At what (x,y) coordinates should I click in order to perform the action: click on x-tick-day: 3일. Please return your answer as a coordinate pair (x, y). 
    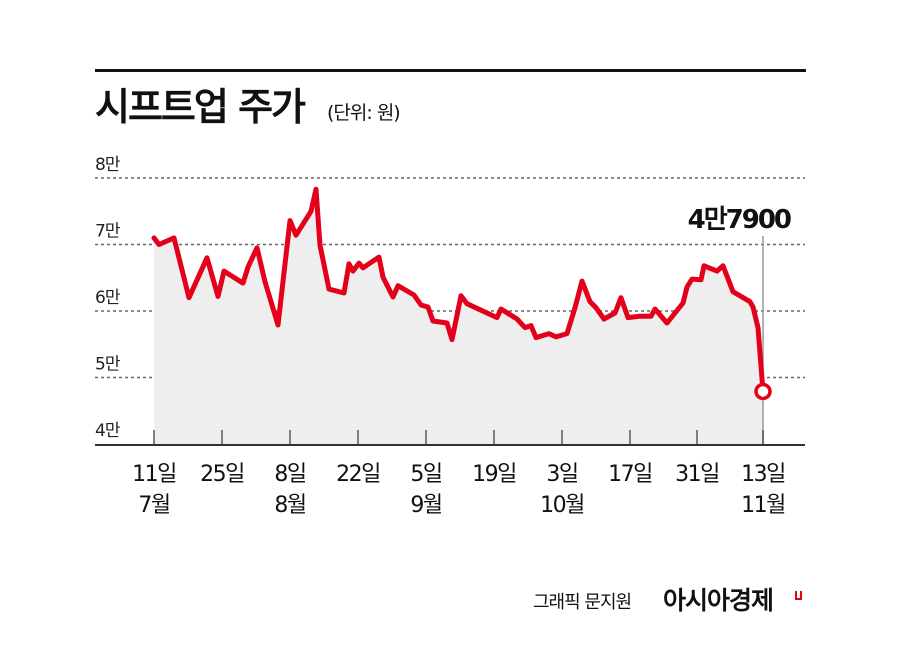
    Looking at the image, I should click on (561, 474).